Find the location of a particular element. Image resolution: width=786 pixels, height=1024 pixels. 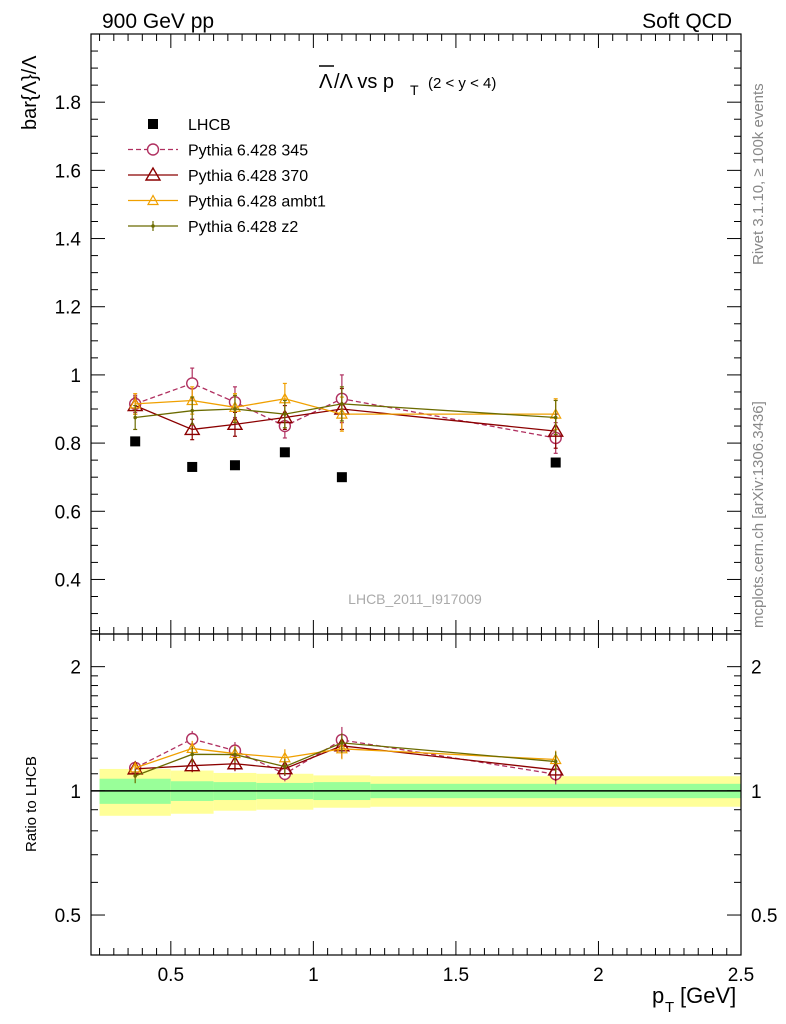

x-axis-label-main: p is located at coordinates (658, 995).